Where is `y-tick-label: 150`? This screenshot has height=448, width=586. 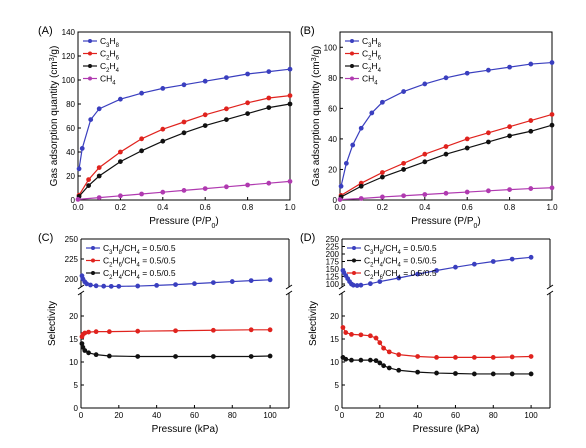 y-tick-label: 150 is located at coordinates (333, 269).